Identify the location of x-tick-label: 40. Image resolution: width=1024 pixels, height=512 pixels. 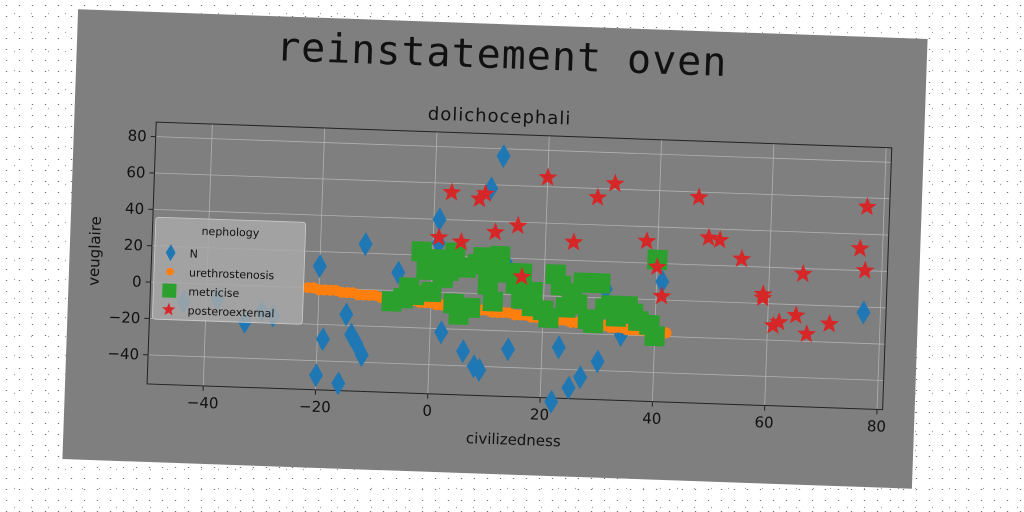
(652, 418).